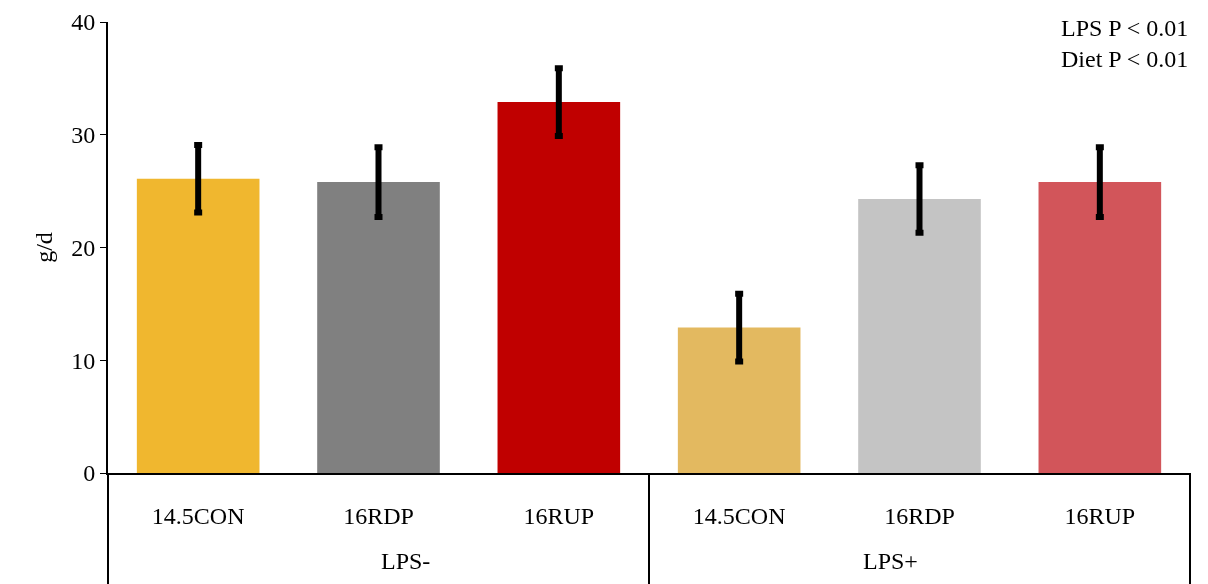 This screenshot has height=584, width=1208. What do you see at coordinates (406, 561) in the screenshot?
I see `text: LPS-` at bounding box center [406, 561].